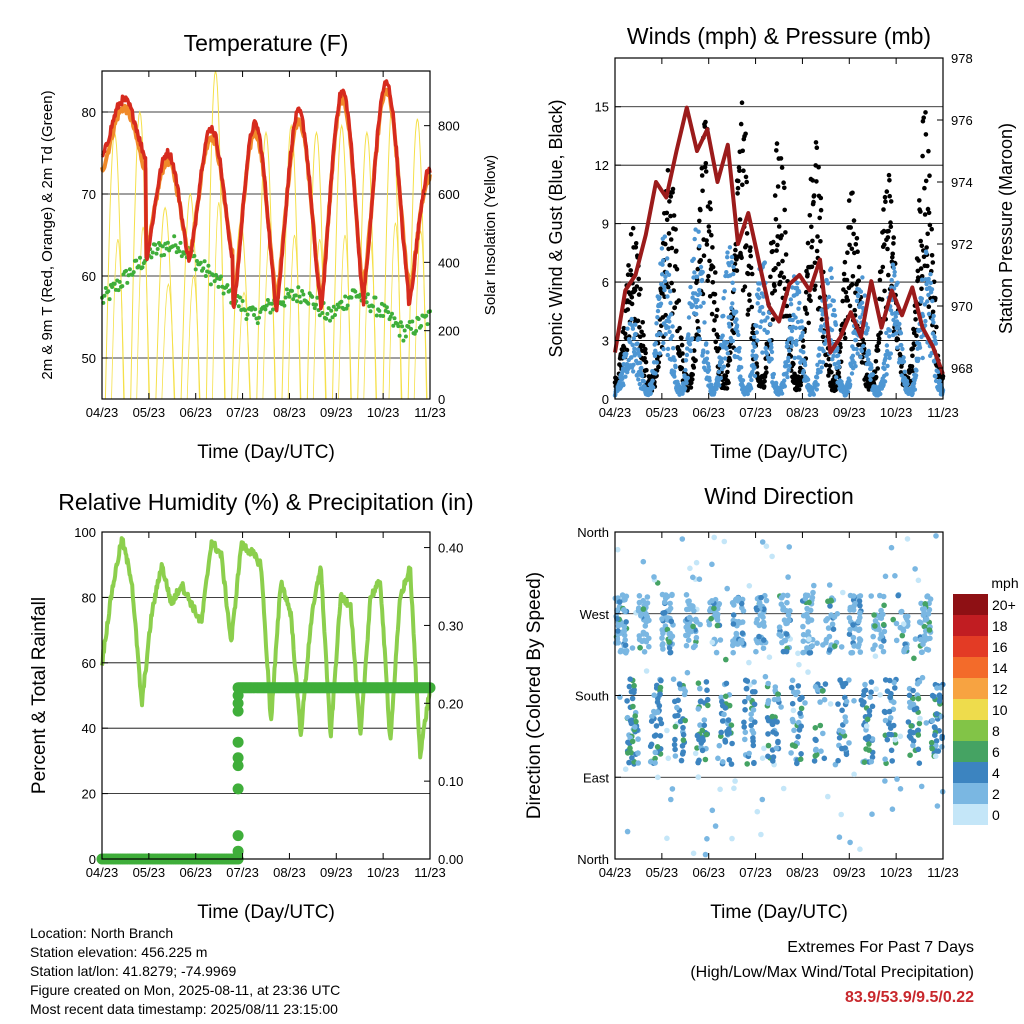 The image size is (1024, 1024). I want to click on x-tick-label: 10/23, so click(383, 412).